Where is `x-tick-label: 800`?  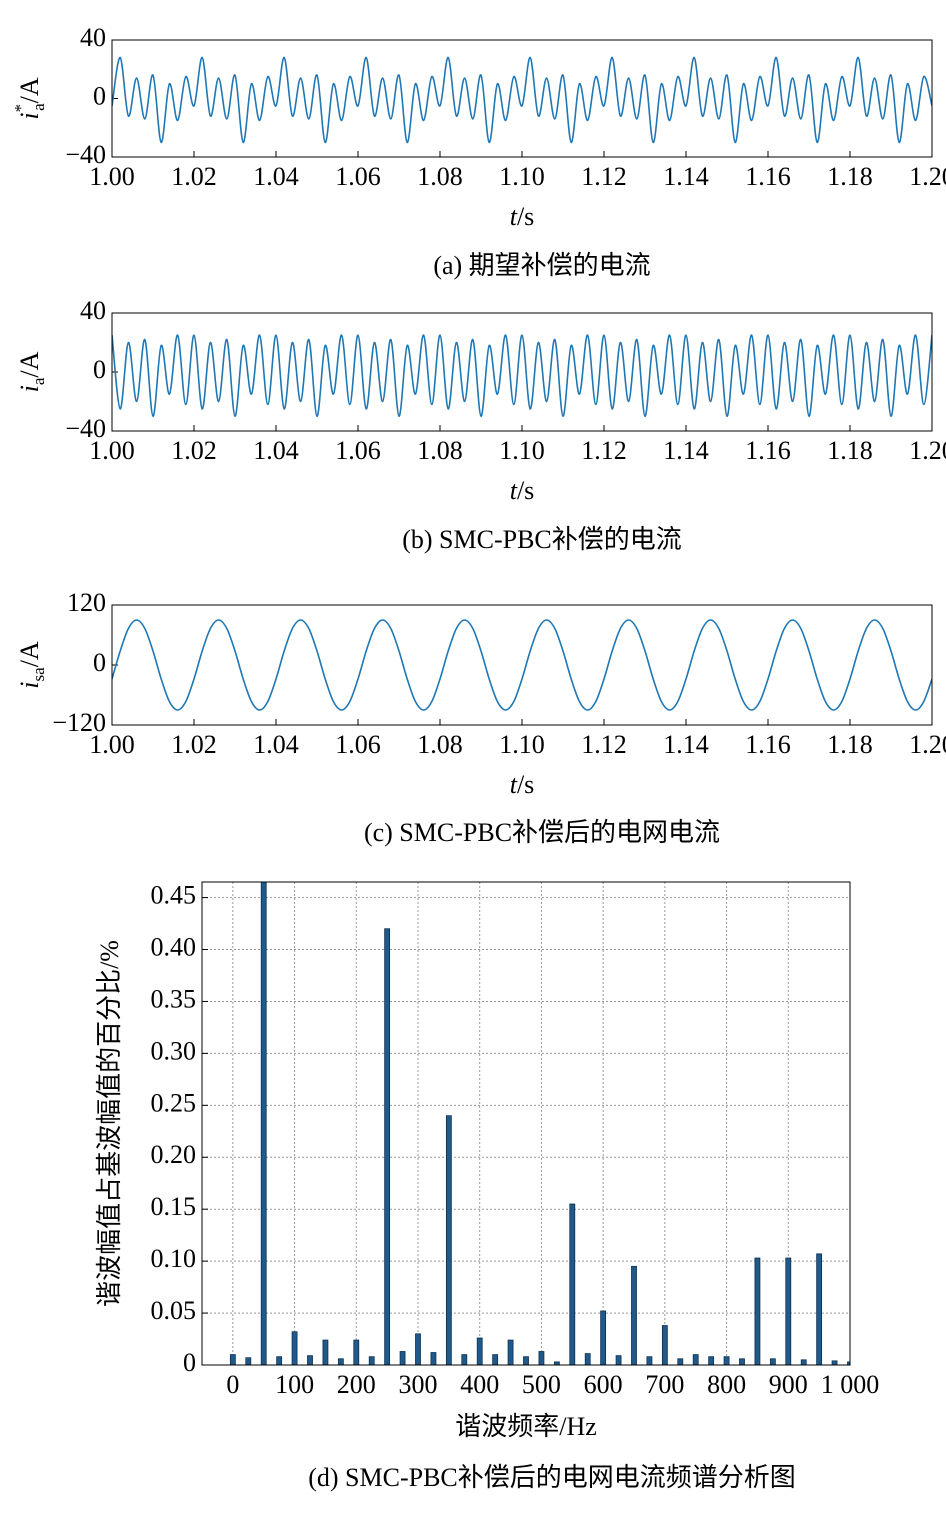 x-tick-label: 800 is located at coordinates (726, 1384).